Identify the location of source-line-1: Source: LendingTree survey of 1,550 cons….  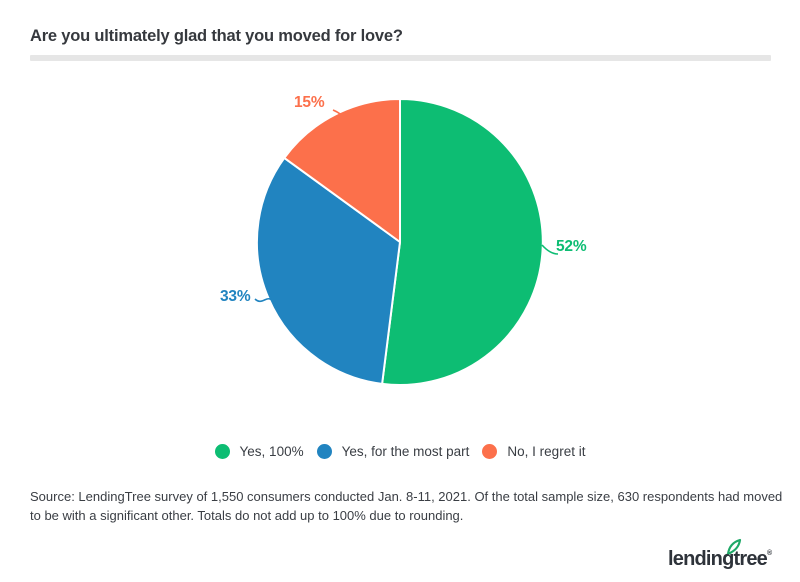
(406, 496).